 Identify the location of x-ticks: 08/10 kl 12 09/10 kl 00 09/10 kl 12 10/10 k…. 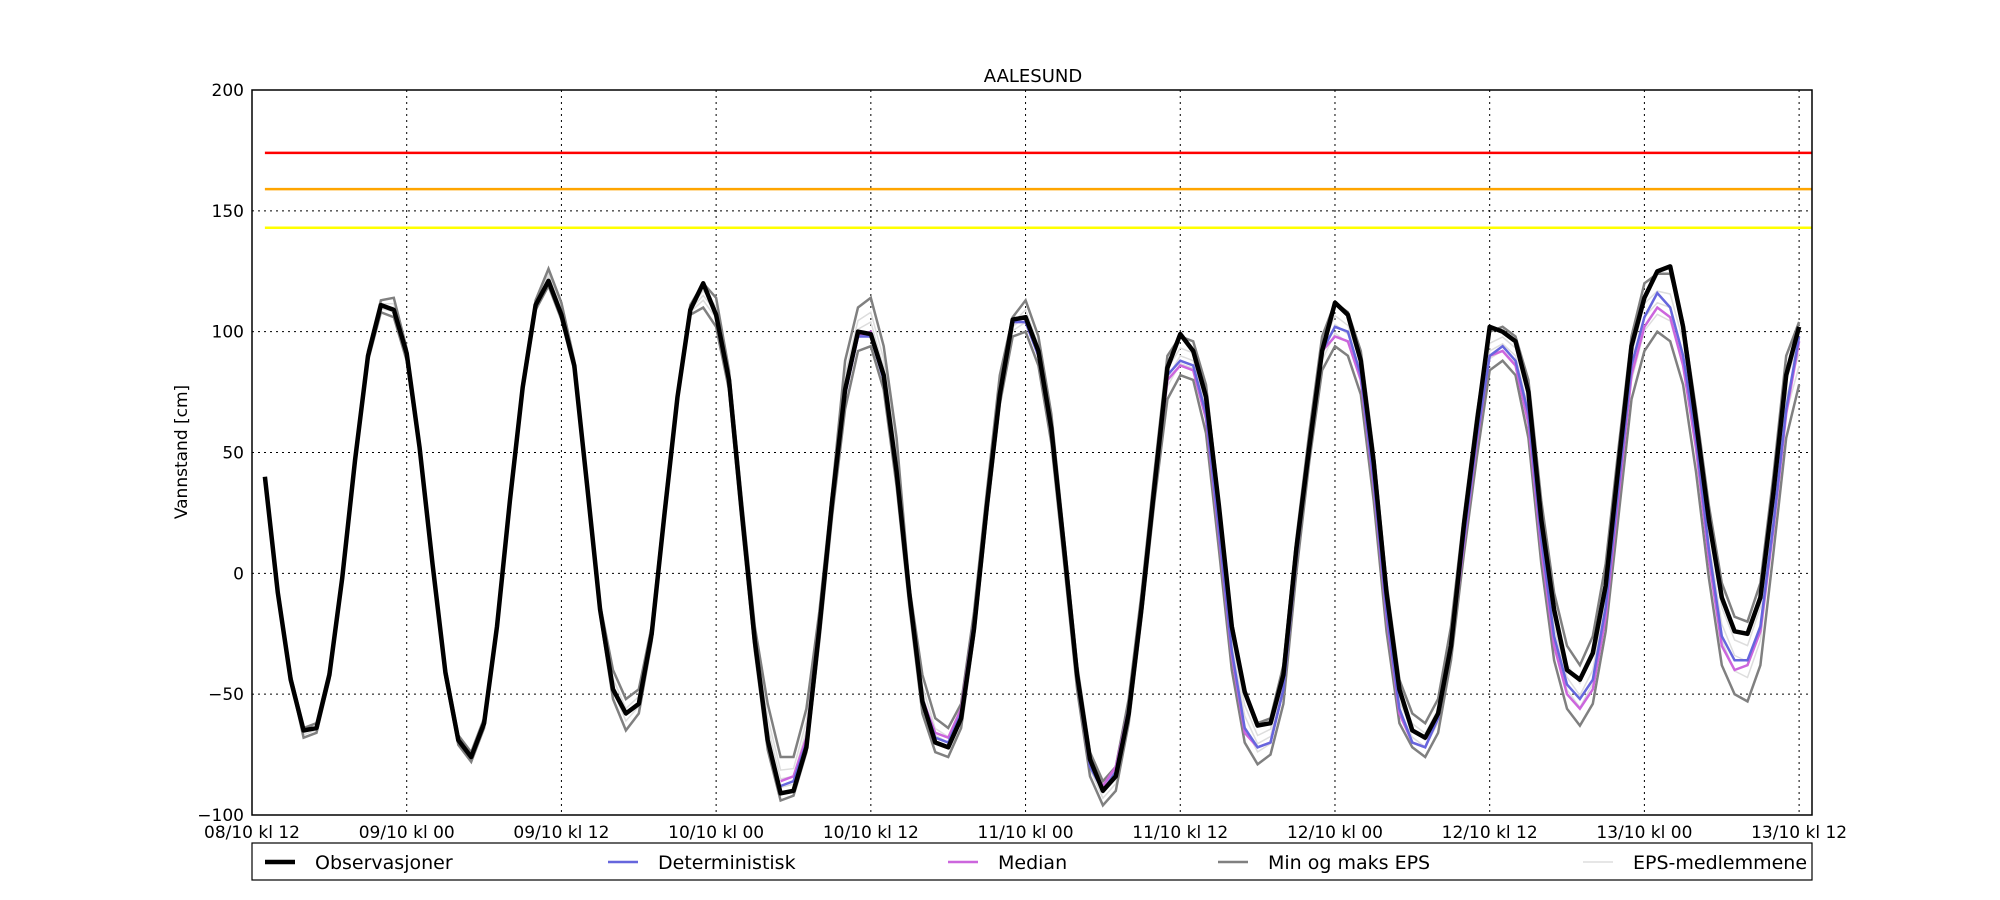
(1025, 833).